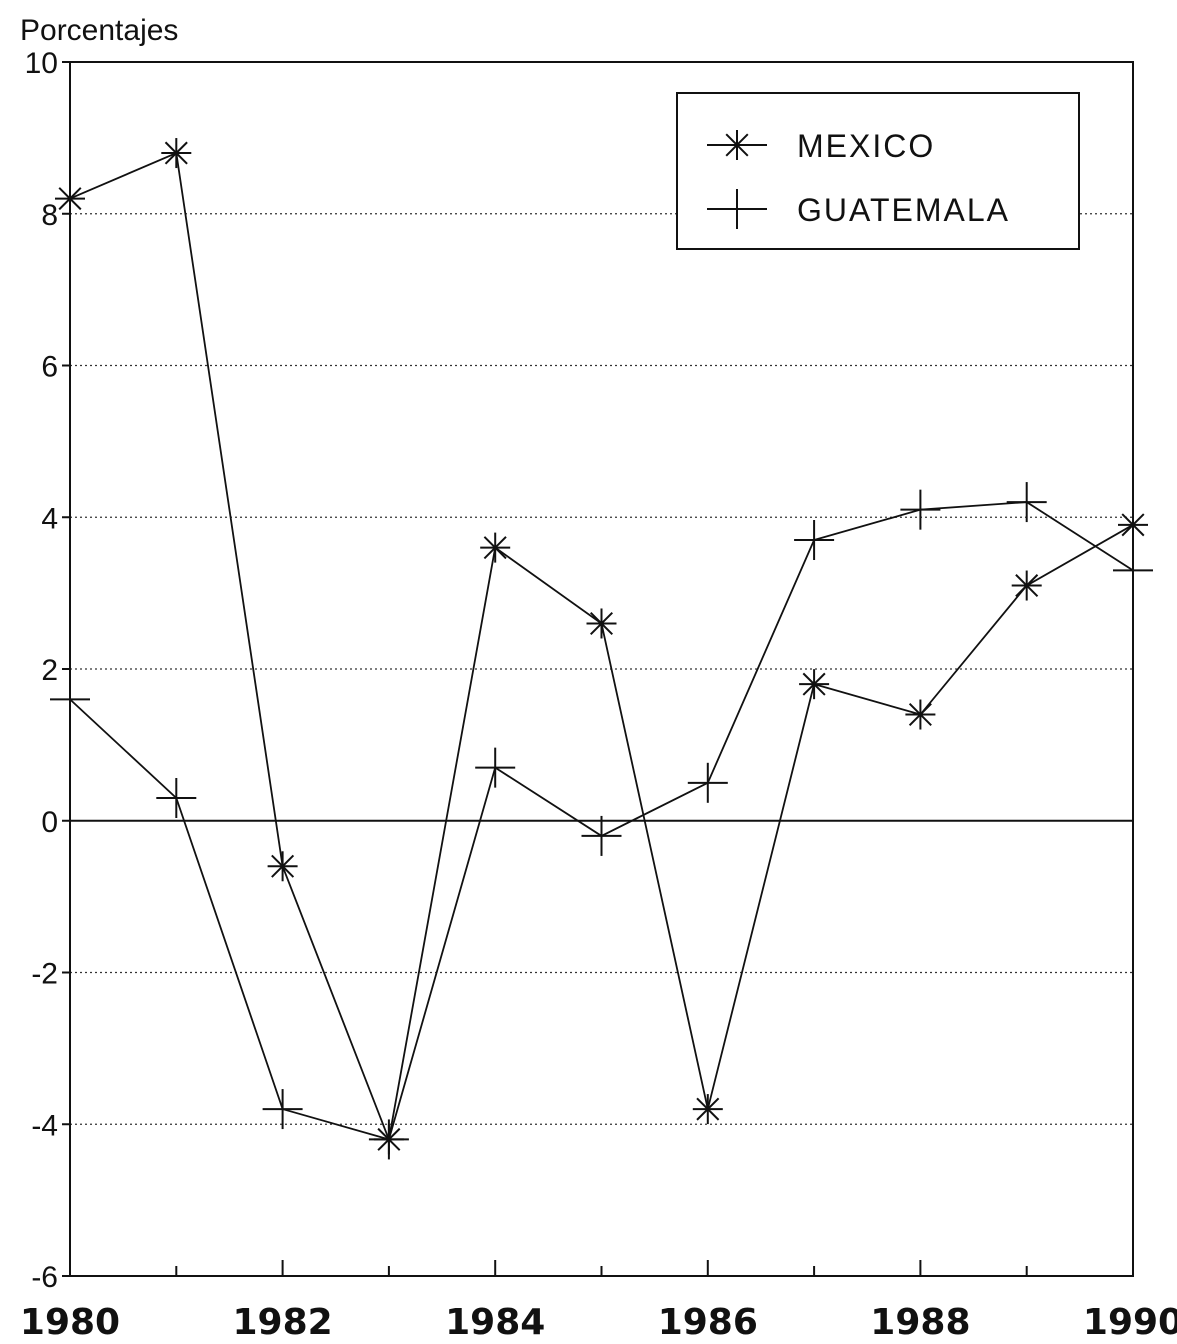  What do you see at coordinates (707, 782) in the screenshot?
I see `point-guatemala-1986` at bounding box center [707, 782].